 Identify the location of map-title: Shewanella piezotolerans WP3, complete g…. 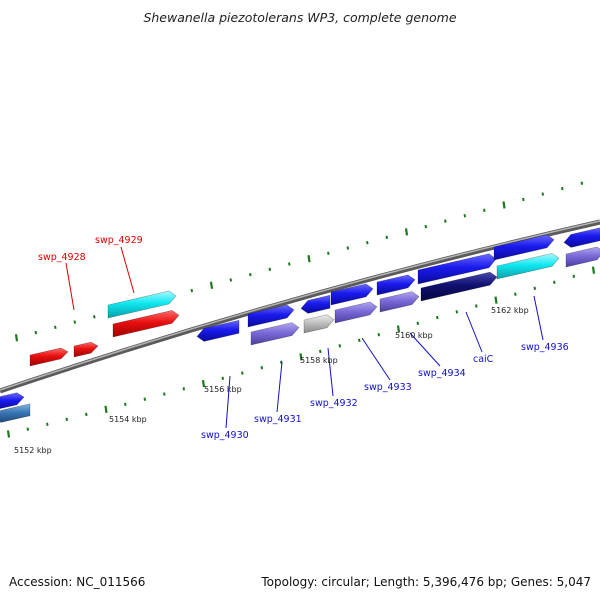
(299, 17).